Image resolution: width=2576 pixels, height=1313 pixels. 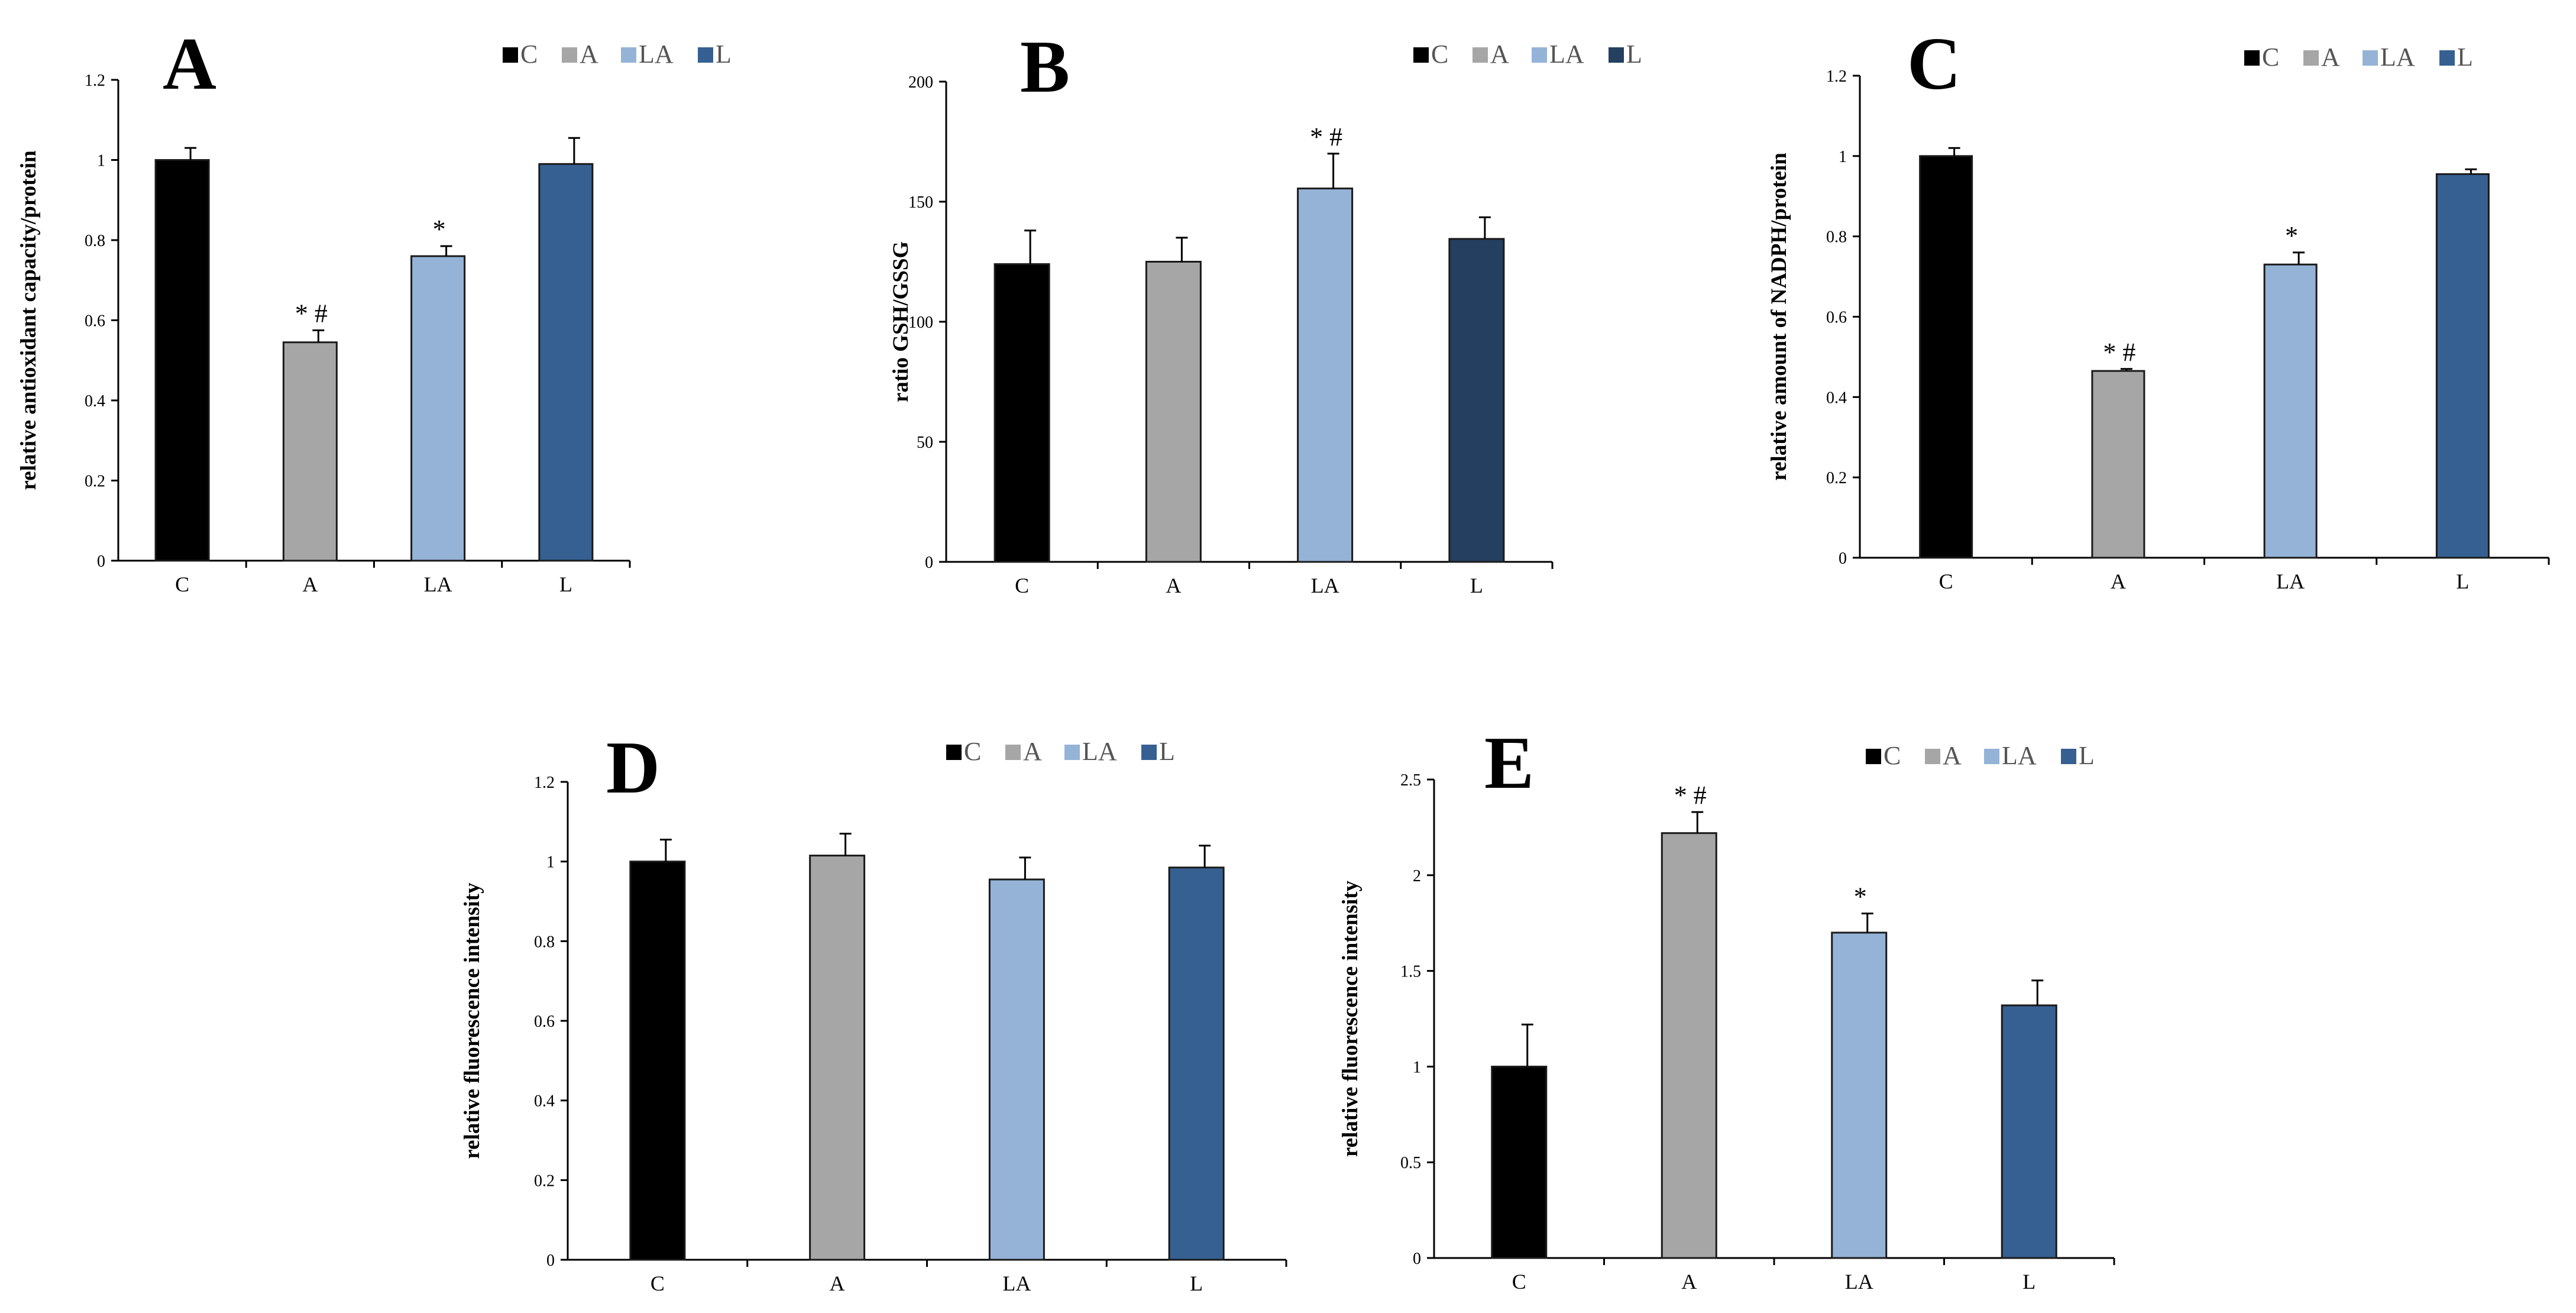 I want to click on y-axis-label: ratio GSH/GSSG, so click(x=901, y=321).